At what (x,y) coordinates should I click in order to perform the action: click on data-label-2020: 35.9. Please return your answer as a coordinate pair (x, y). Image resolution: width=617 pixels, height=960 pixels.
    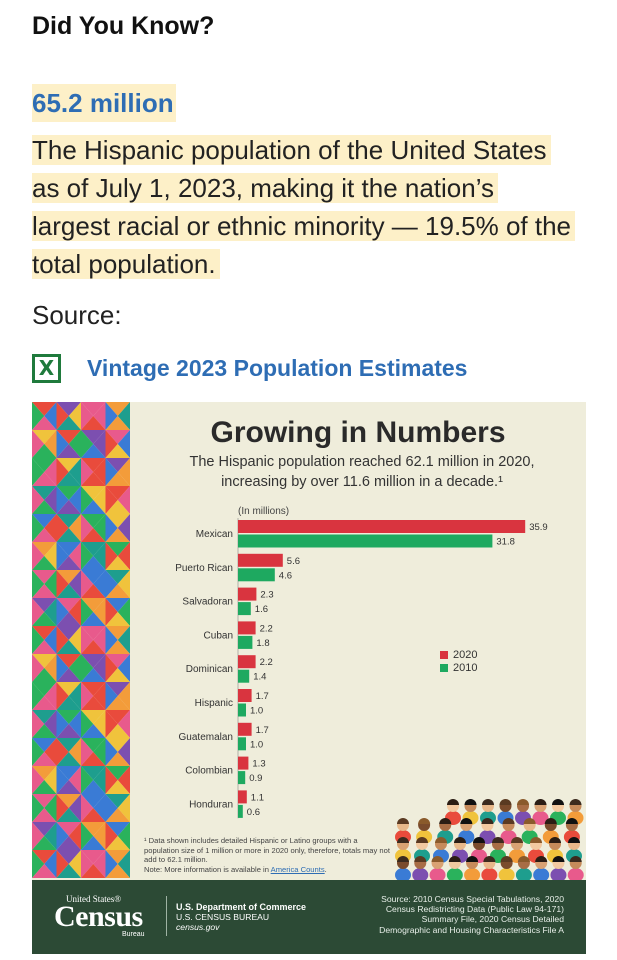
    Looking at the image, I should click on (538, 527).